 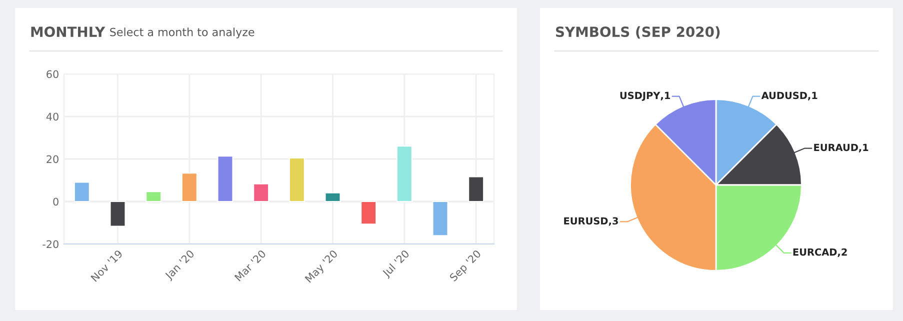 What do you see at coordinates (586, 221) in the screenshot?
I see `slice-label: EURUSD` at bounding box center [586, 221].